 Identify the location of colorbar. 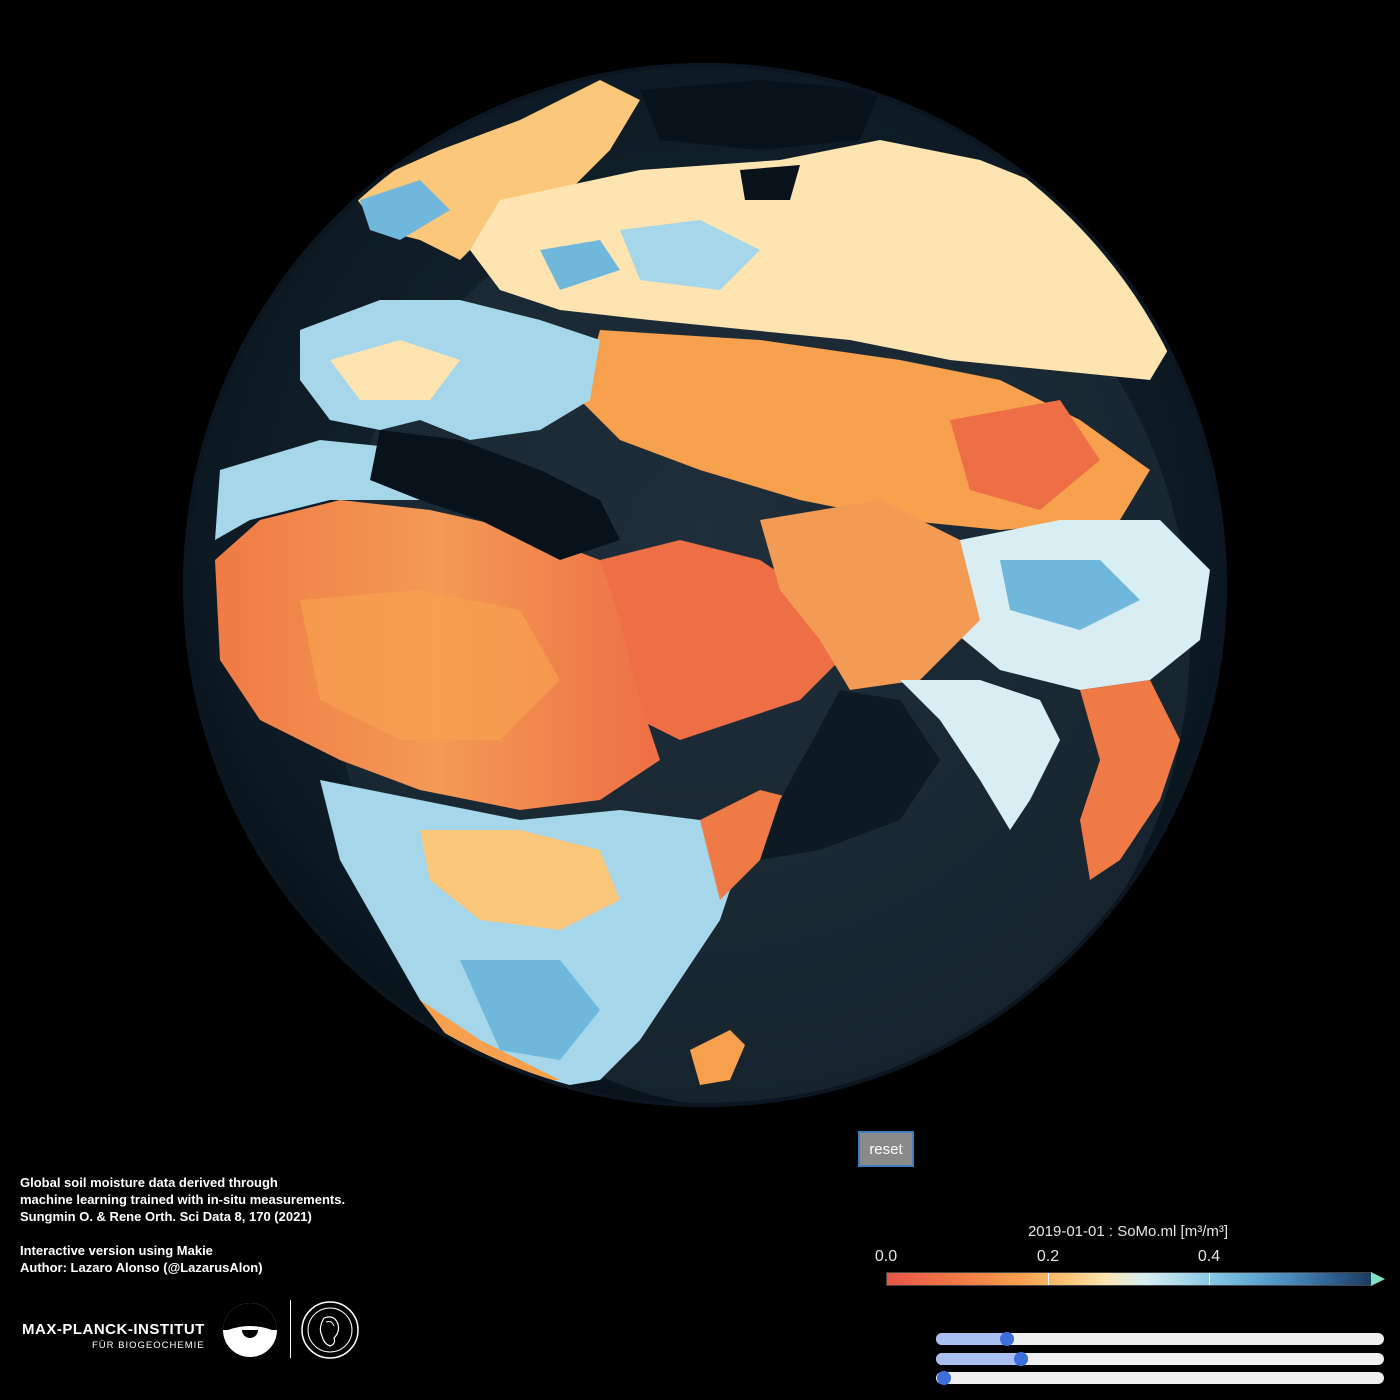
(1129, 1279).